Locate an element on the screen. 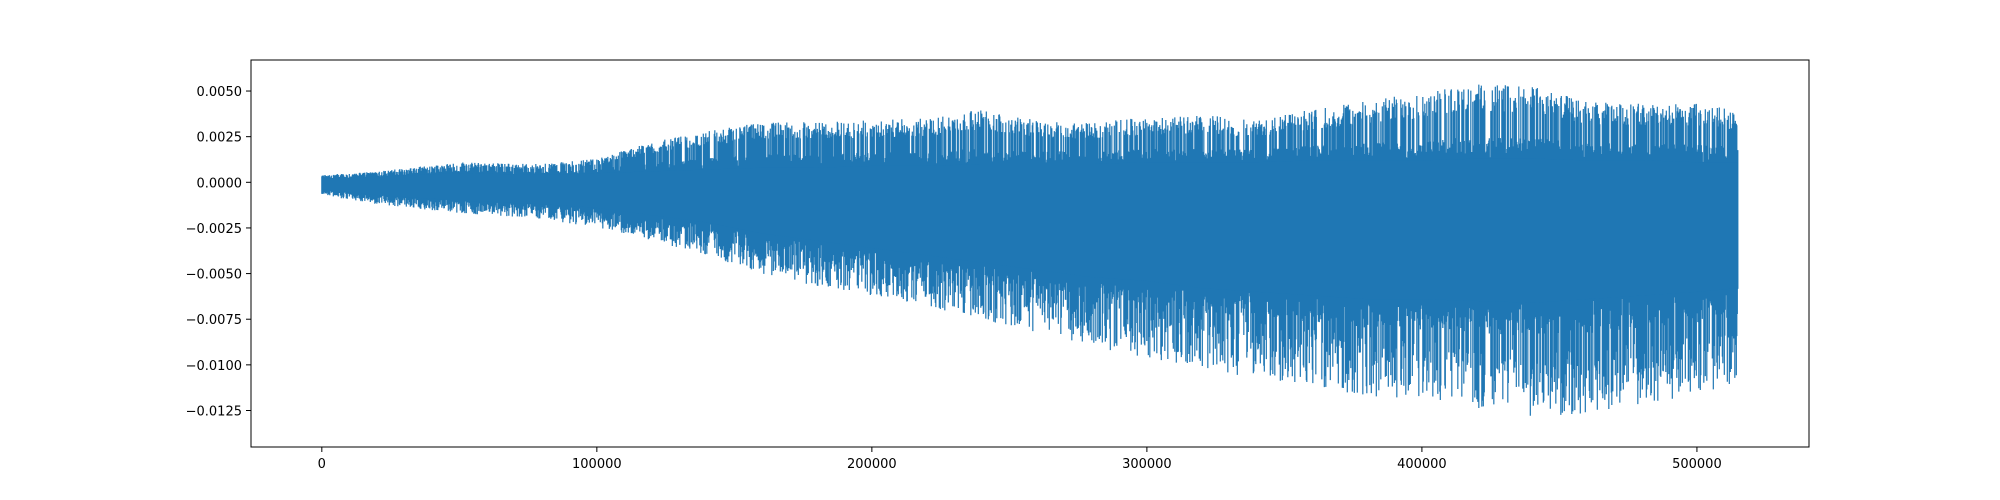 This screenshot has width=2000, height=500. x-axis-ticks: 0 100000 200000 300000 400000 500000 is located at coordinates (1020, 459).